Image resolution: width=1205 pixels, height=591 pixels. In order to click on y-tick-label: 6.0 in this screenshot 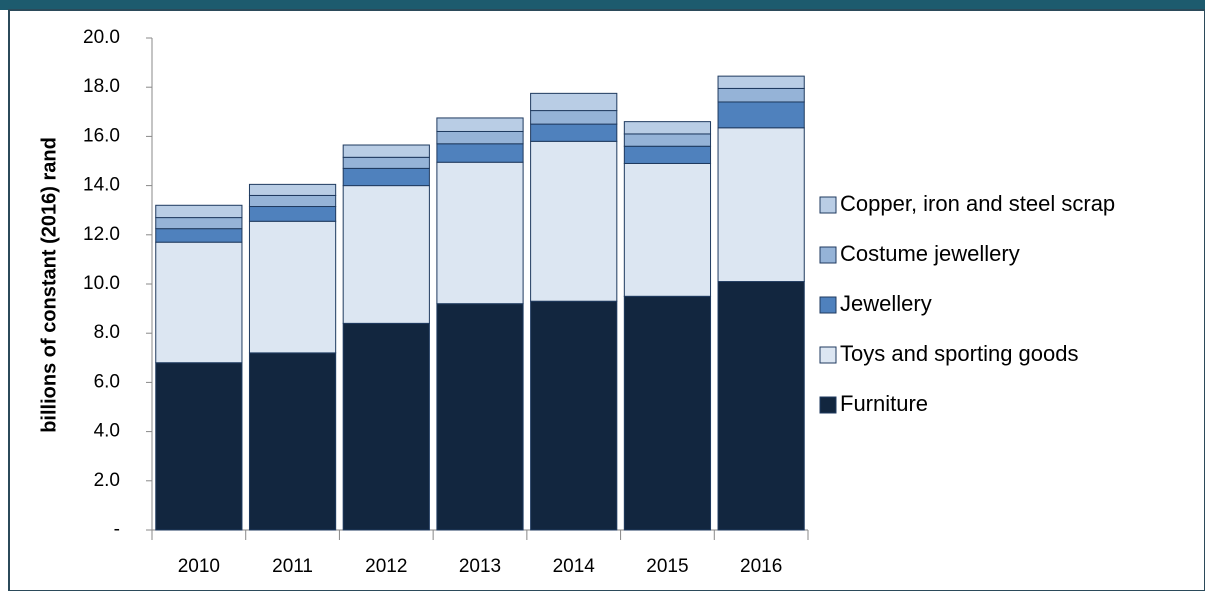, I will do `click(107, 381)`.